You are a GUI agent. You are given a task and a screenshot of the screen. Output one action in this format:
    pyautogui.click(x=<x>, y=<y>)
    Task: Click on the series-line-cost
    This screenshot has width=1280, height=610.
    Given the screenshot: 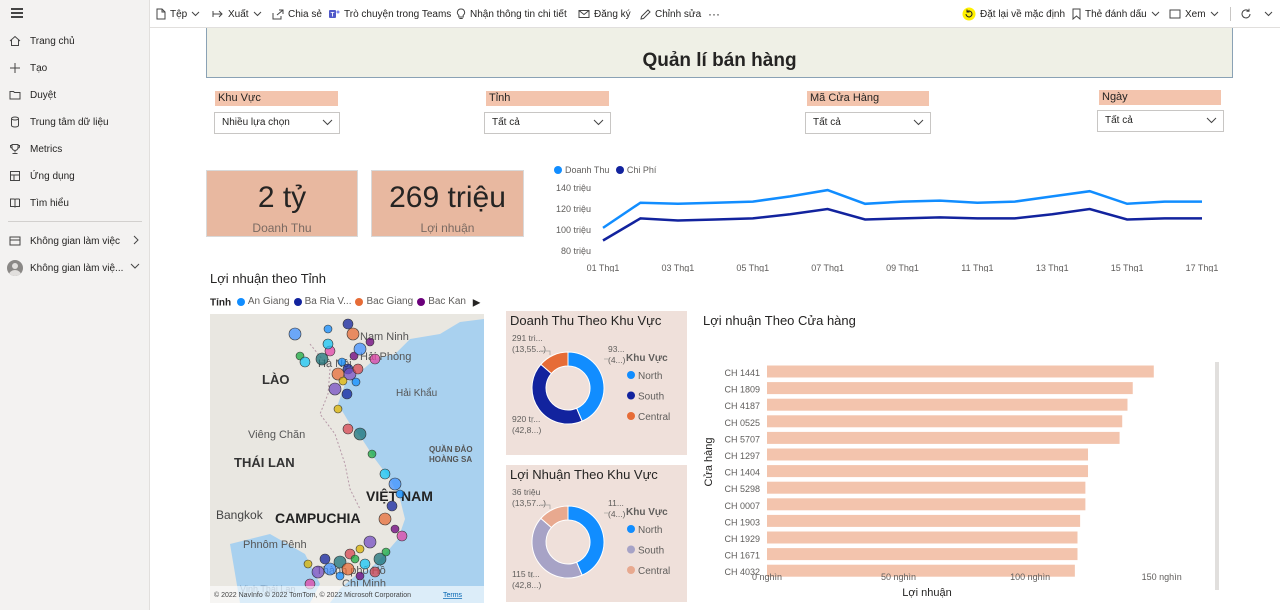 What is the action you would take?
    pyautogui.click(x=902, y=224)
    